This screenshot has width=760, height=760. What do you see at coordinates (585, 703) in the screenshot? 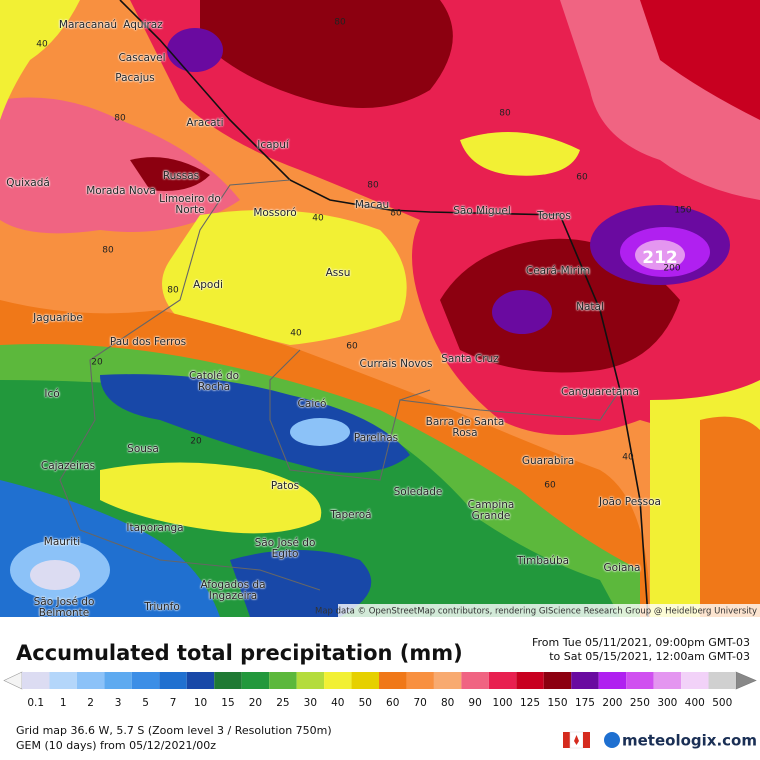
I see `legend-label: 175` at bounding box center [585, 703].